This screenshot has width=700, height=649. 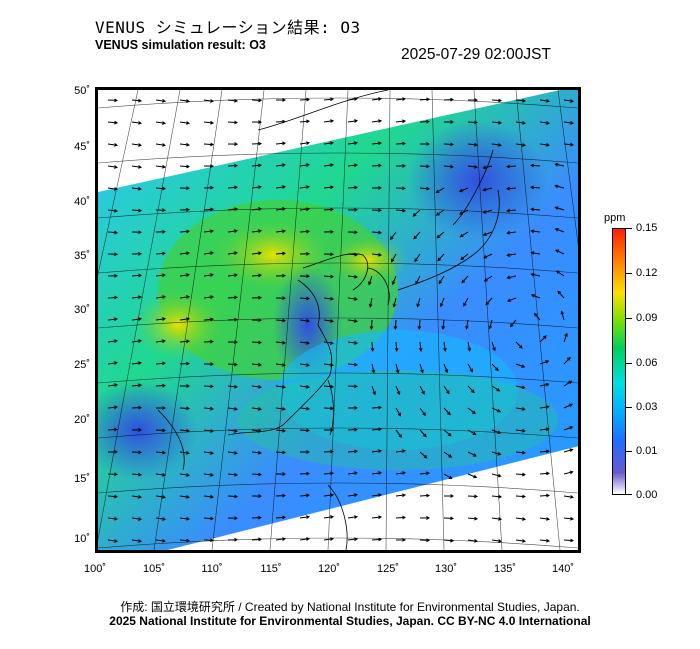 What do you see at coordinates (338, 103) in the screenshot?
I see `latitude-line` at bounding box center [338, 103].